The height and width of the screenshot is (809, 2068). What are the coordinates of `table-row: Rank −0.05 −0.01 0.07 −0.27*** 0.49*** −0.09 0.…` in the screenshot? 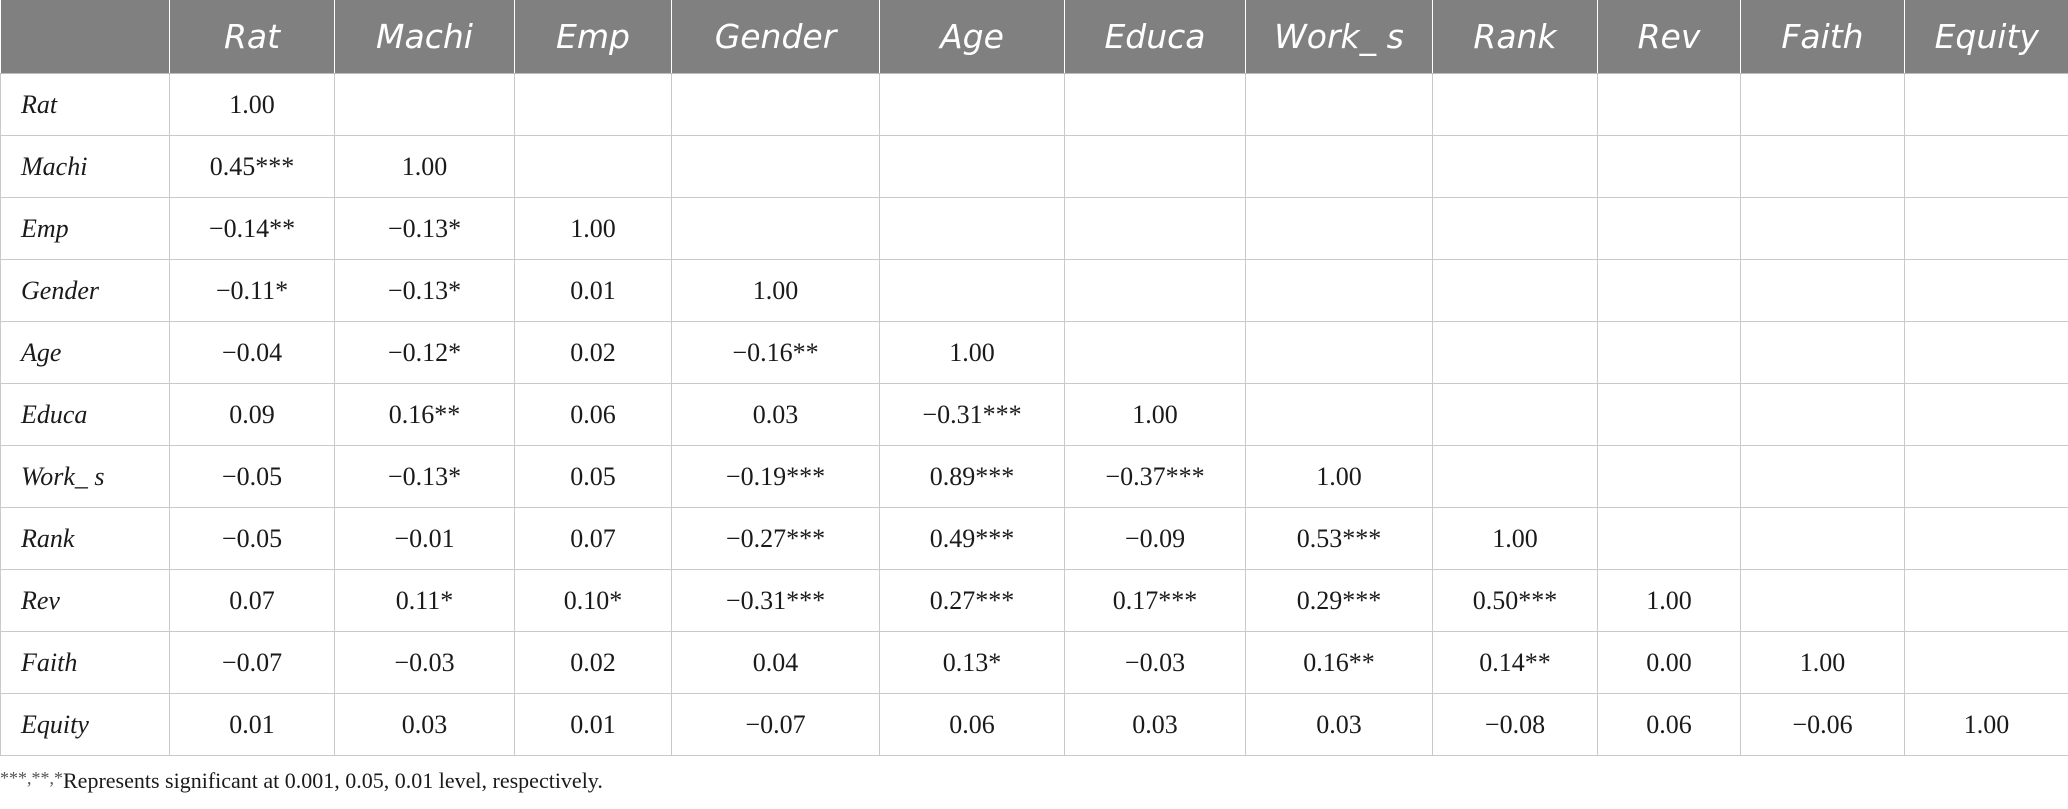 It's located at (1034, 538).